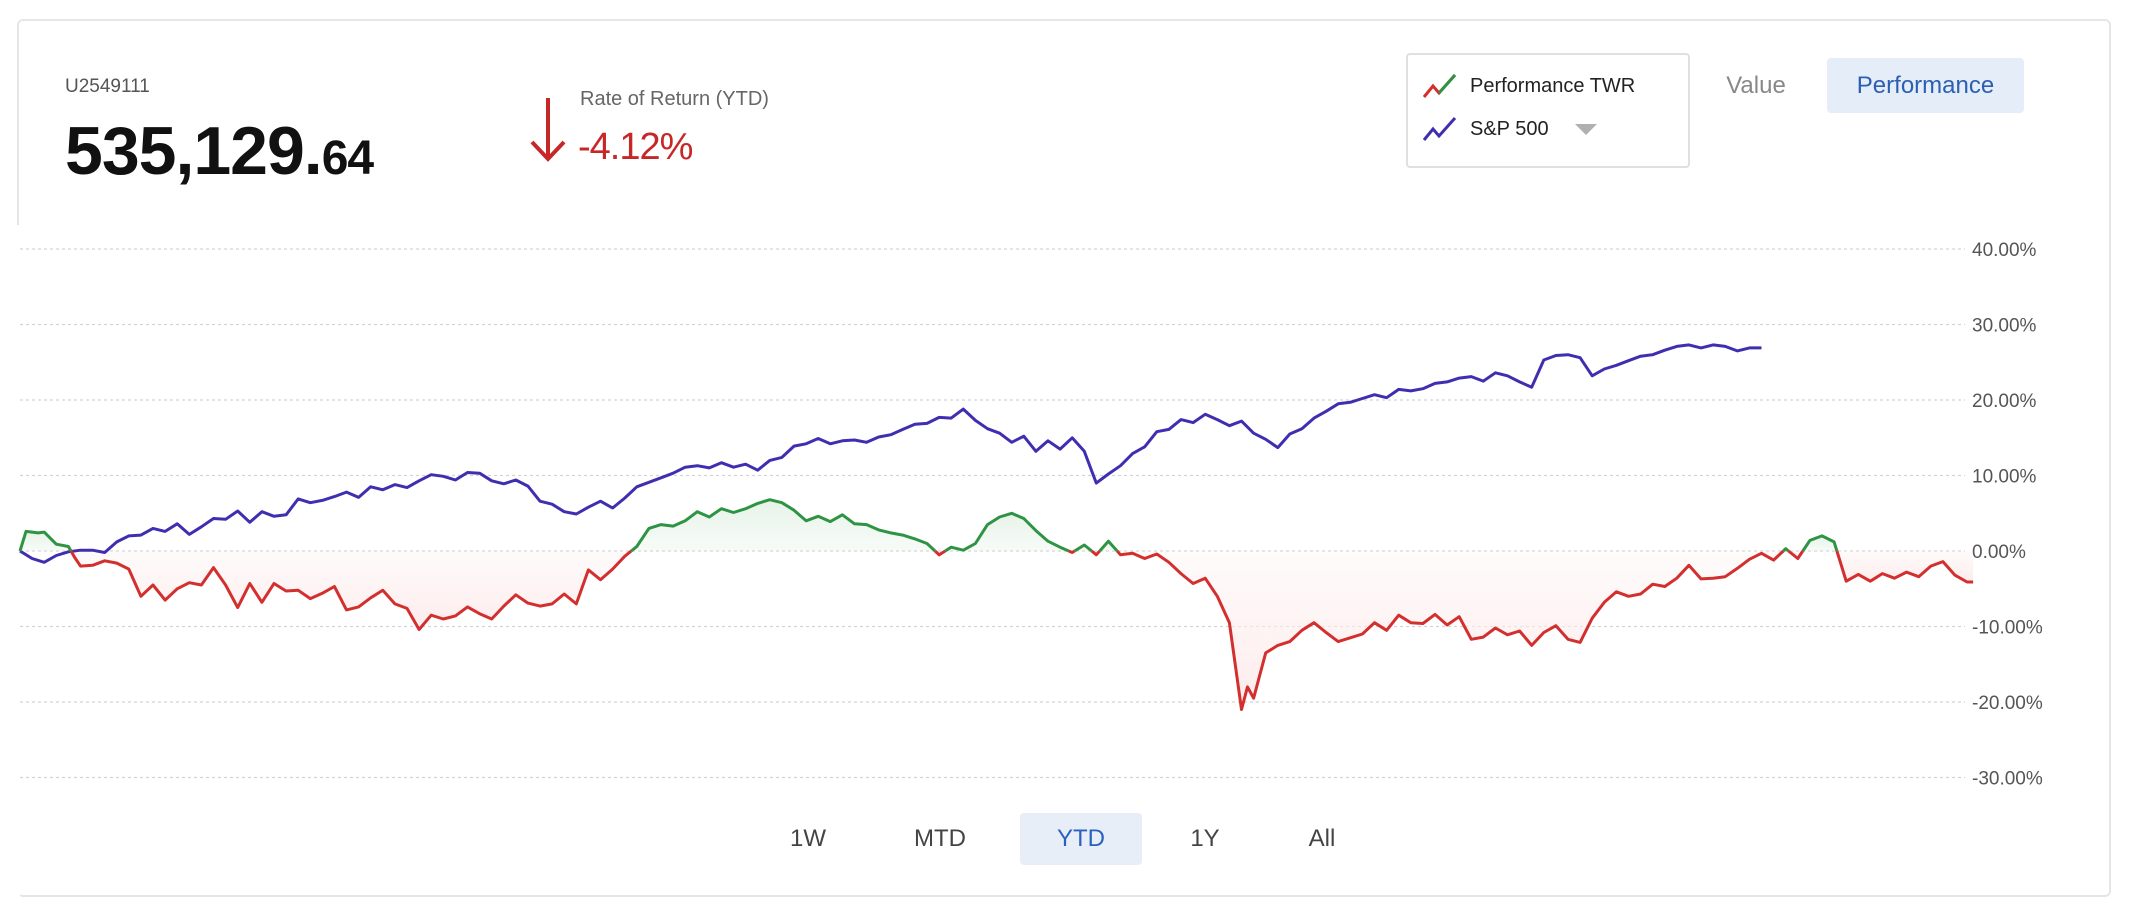 The image size is (2130, 916). Describe the element at coordinates (808, 838) in the screenshot. I see `range-1w-button: 1W` at that location.